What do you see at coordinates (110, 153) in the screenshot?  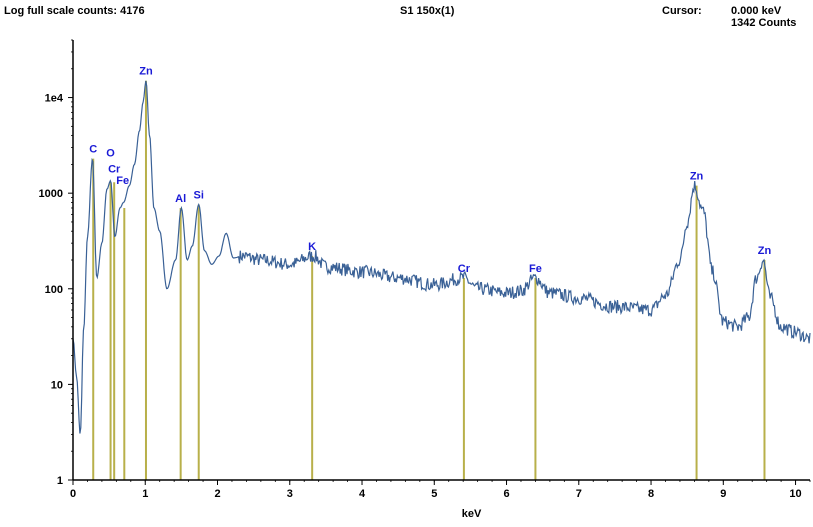 I see `element-label: O` at bounding box center [110, 153].